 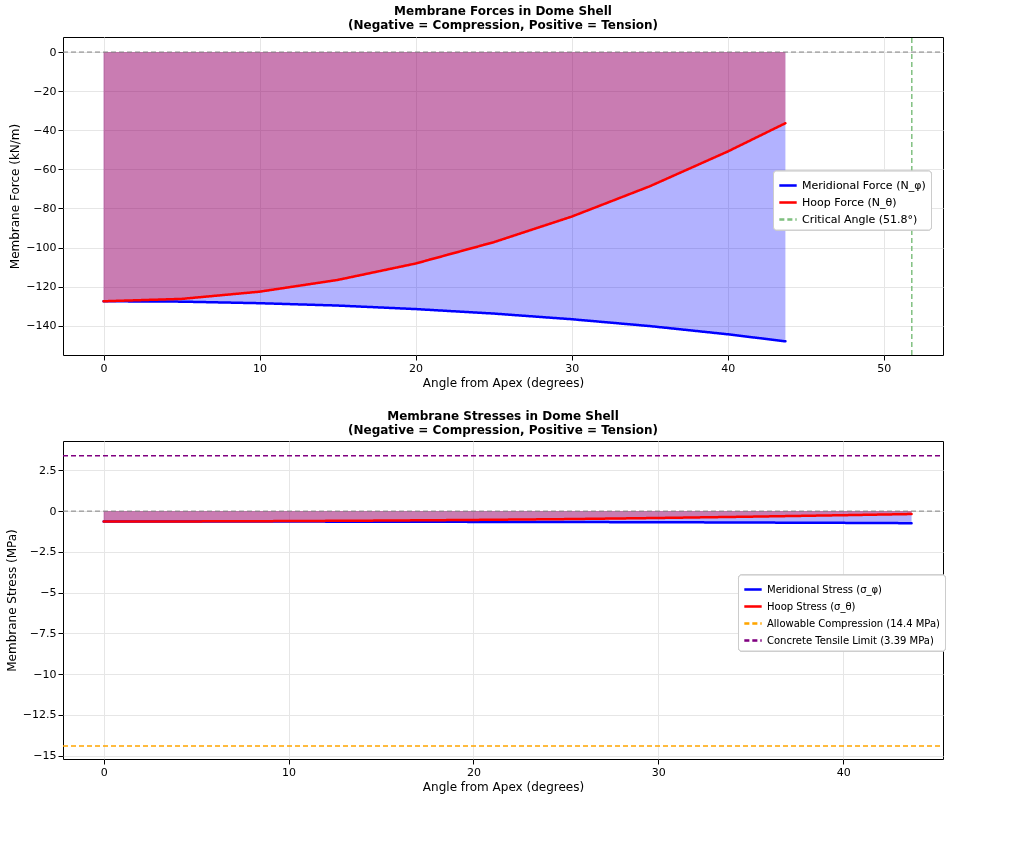 I want to click on y-tick-label: −10, so click(x=45, y=674).